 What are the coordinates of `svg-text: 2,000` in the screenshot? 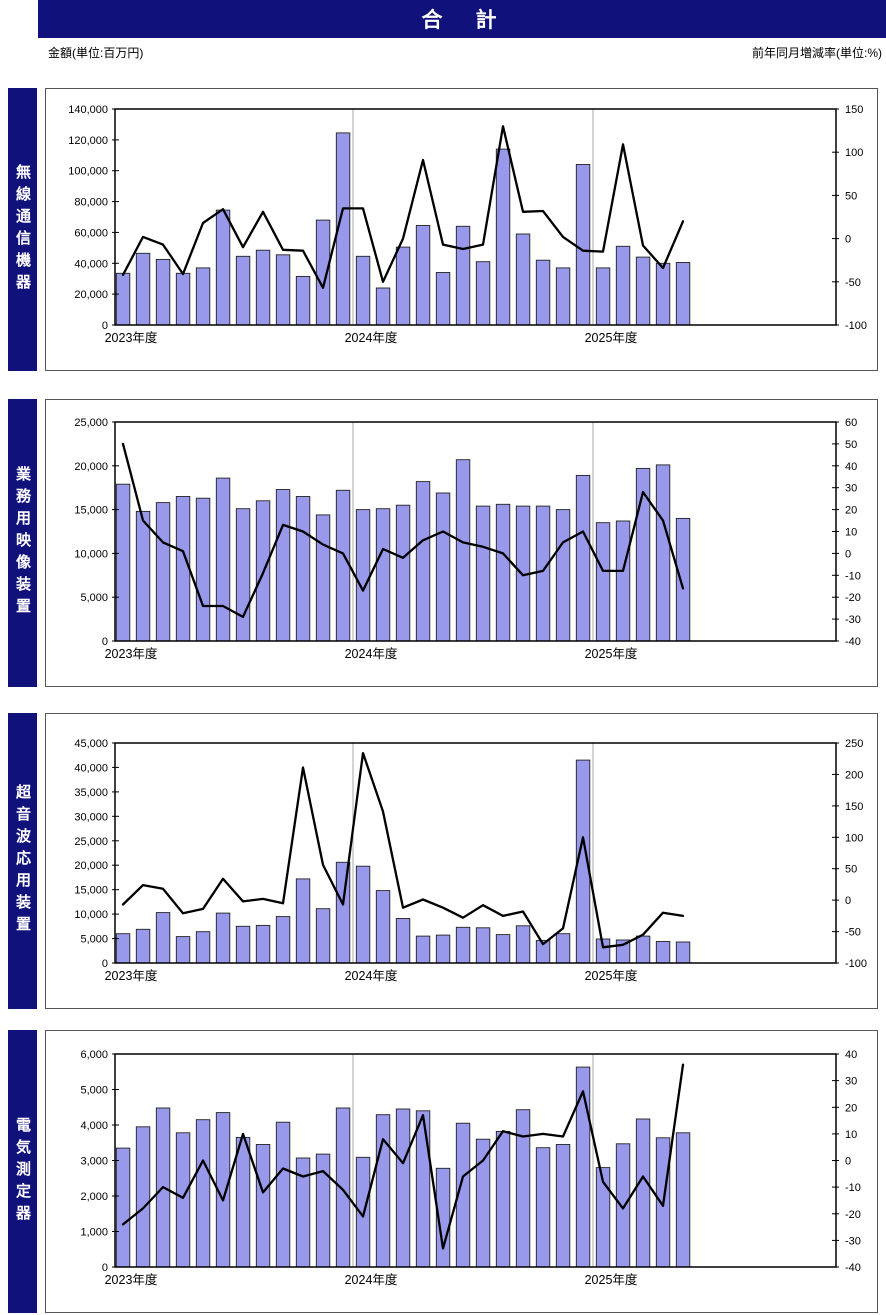 It's located at (94, 1197).